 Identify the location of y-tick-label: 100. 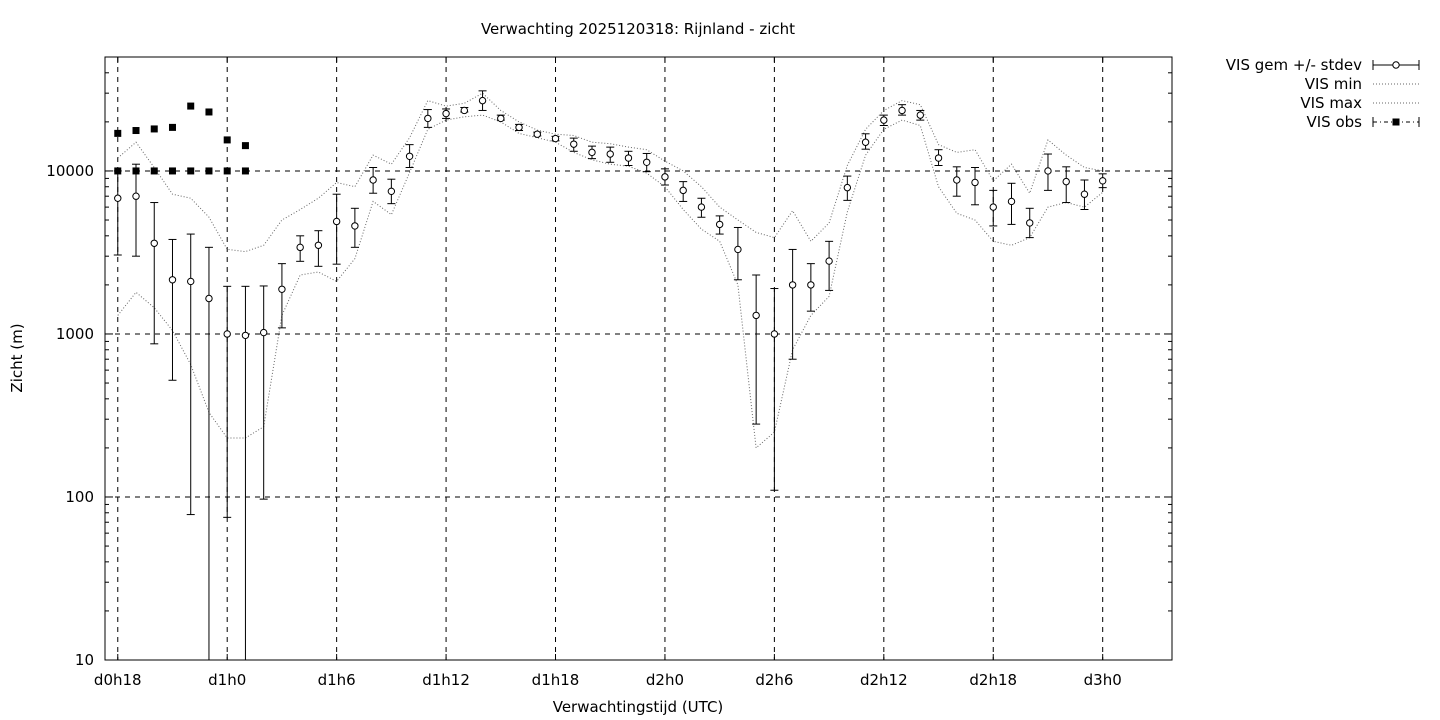
(79, 497).